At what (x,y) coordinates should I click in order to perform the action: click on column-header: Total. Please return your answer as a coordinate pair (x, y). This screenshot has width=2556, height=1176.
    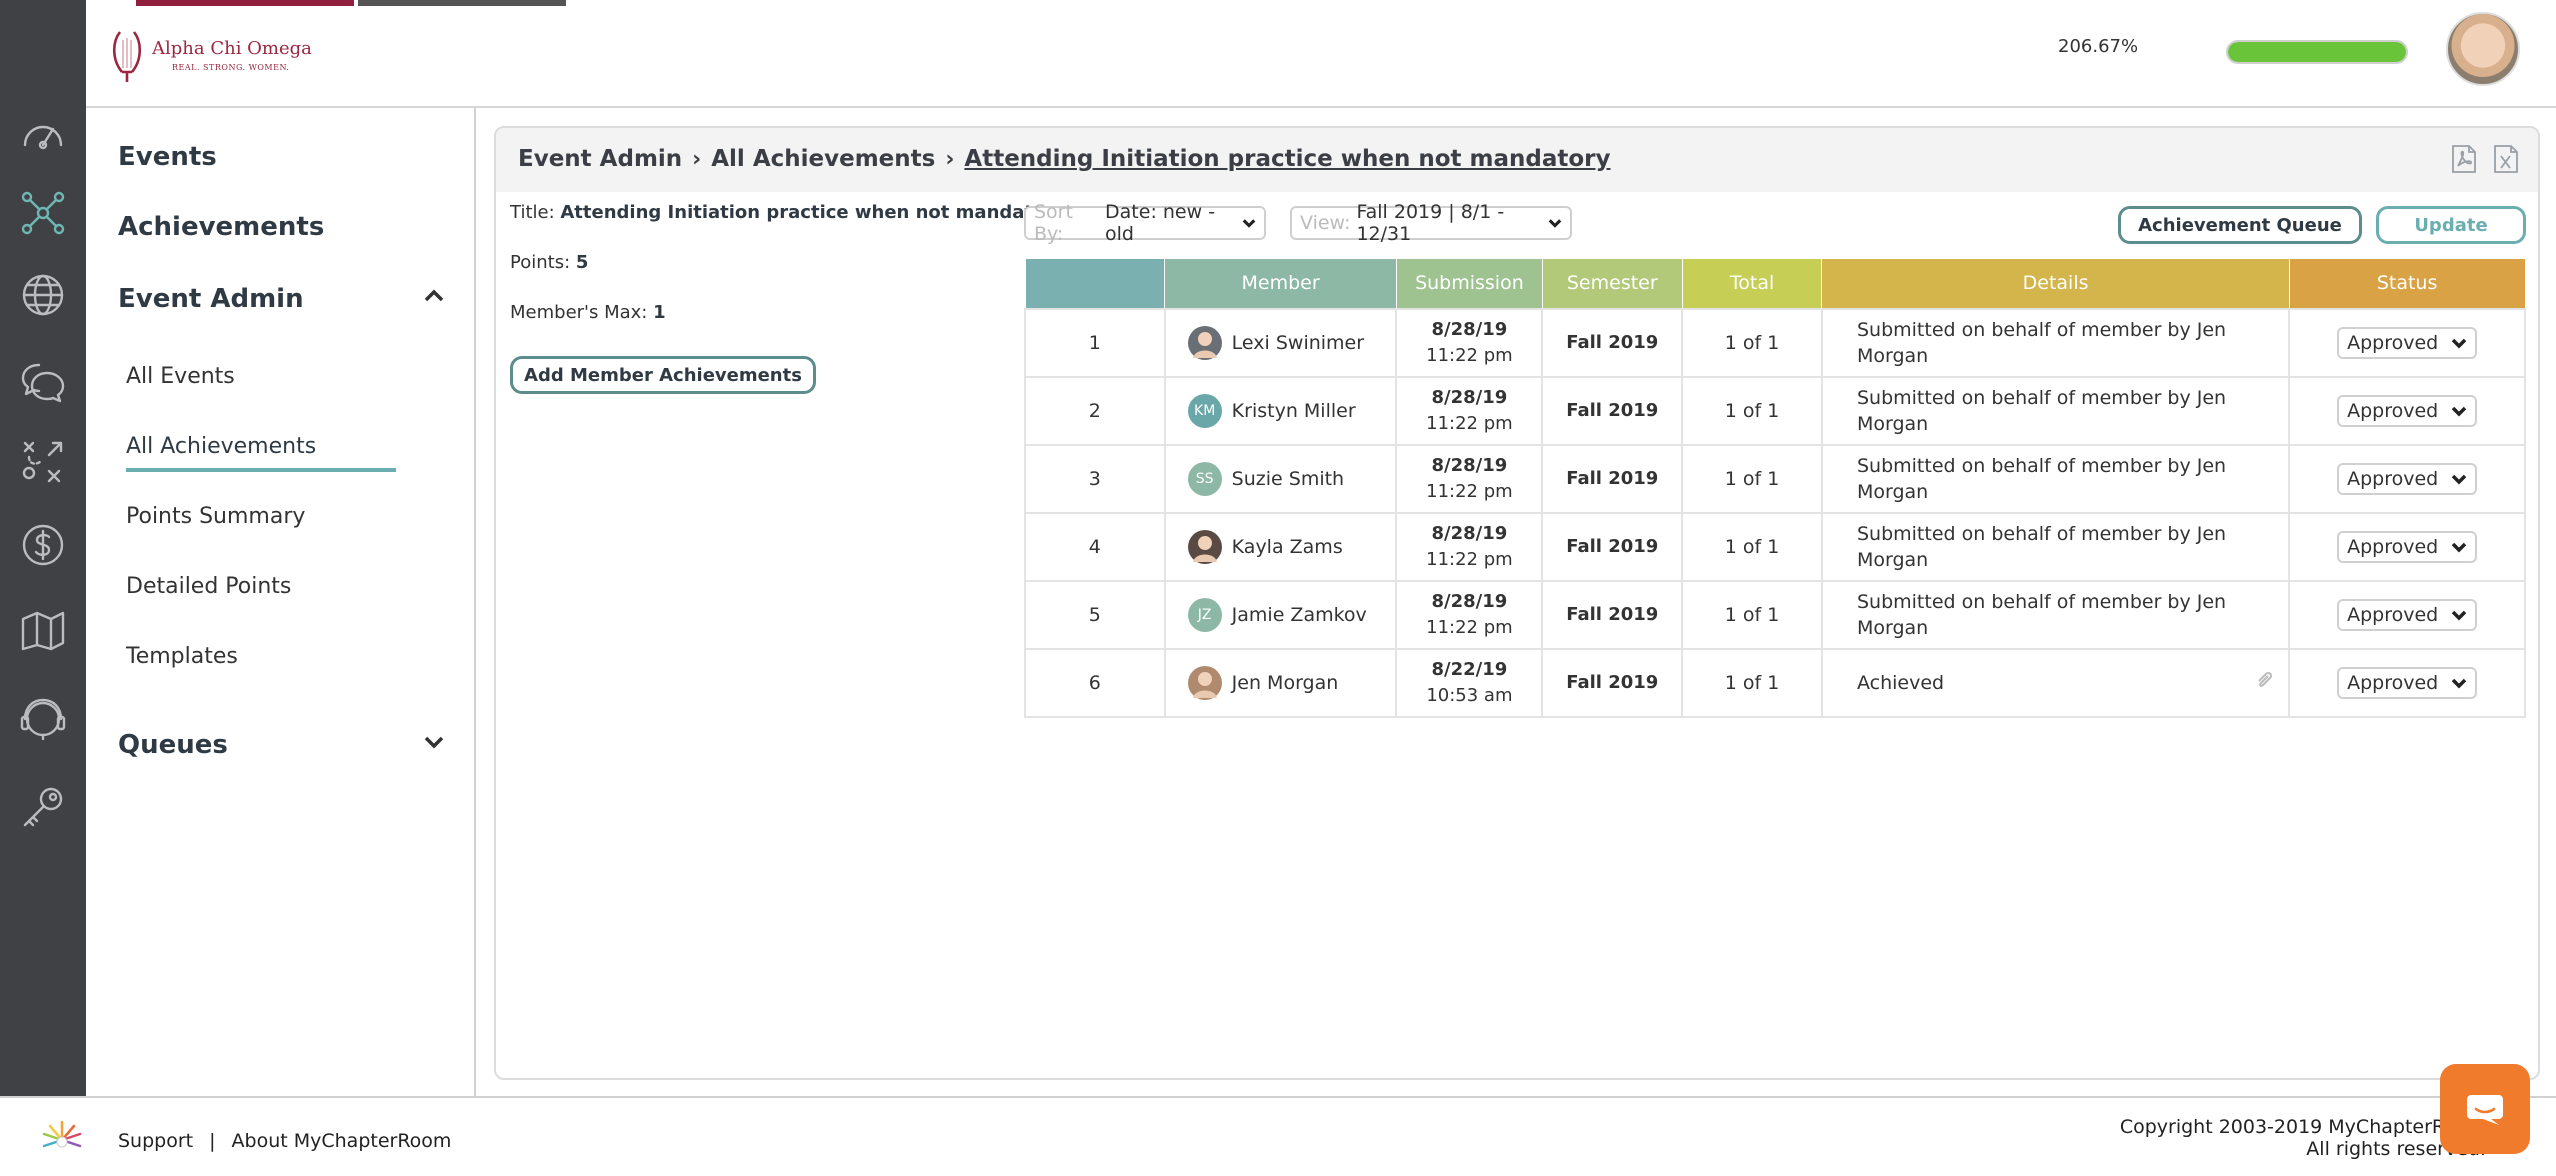
    Looking at the image, I should click on (1752, 283).